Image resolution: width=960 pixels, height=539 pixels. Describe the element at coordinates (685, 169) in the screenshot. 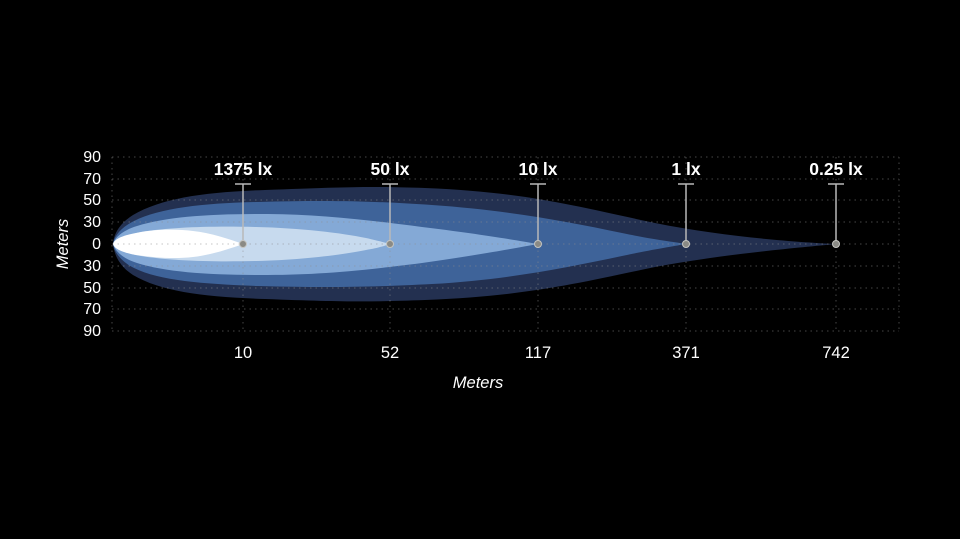

I see `lux-label-1: 1 lx` at that location.